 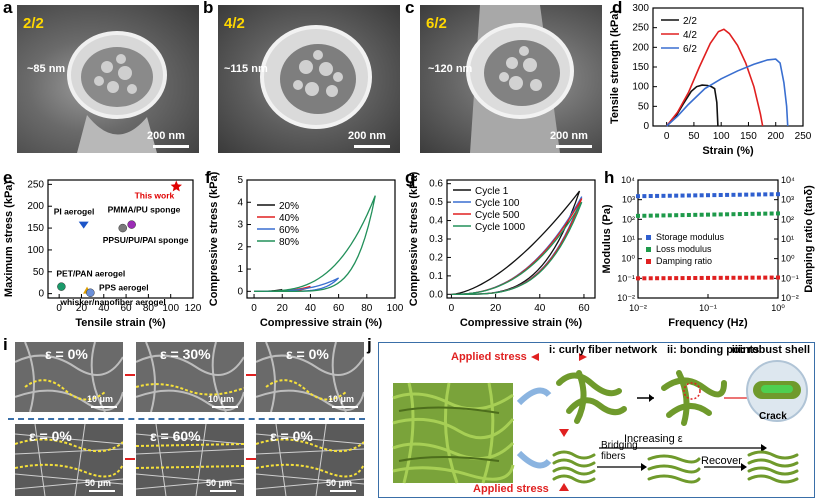 What do you see at coordinates (675, 467) in the screenshot?
I see `fiber-stack-icon` at bounding box center [675, 467].